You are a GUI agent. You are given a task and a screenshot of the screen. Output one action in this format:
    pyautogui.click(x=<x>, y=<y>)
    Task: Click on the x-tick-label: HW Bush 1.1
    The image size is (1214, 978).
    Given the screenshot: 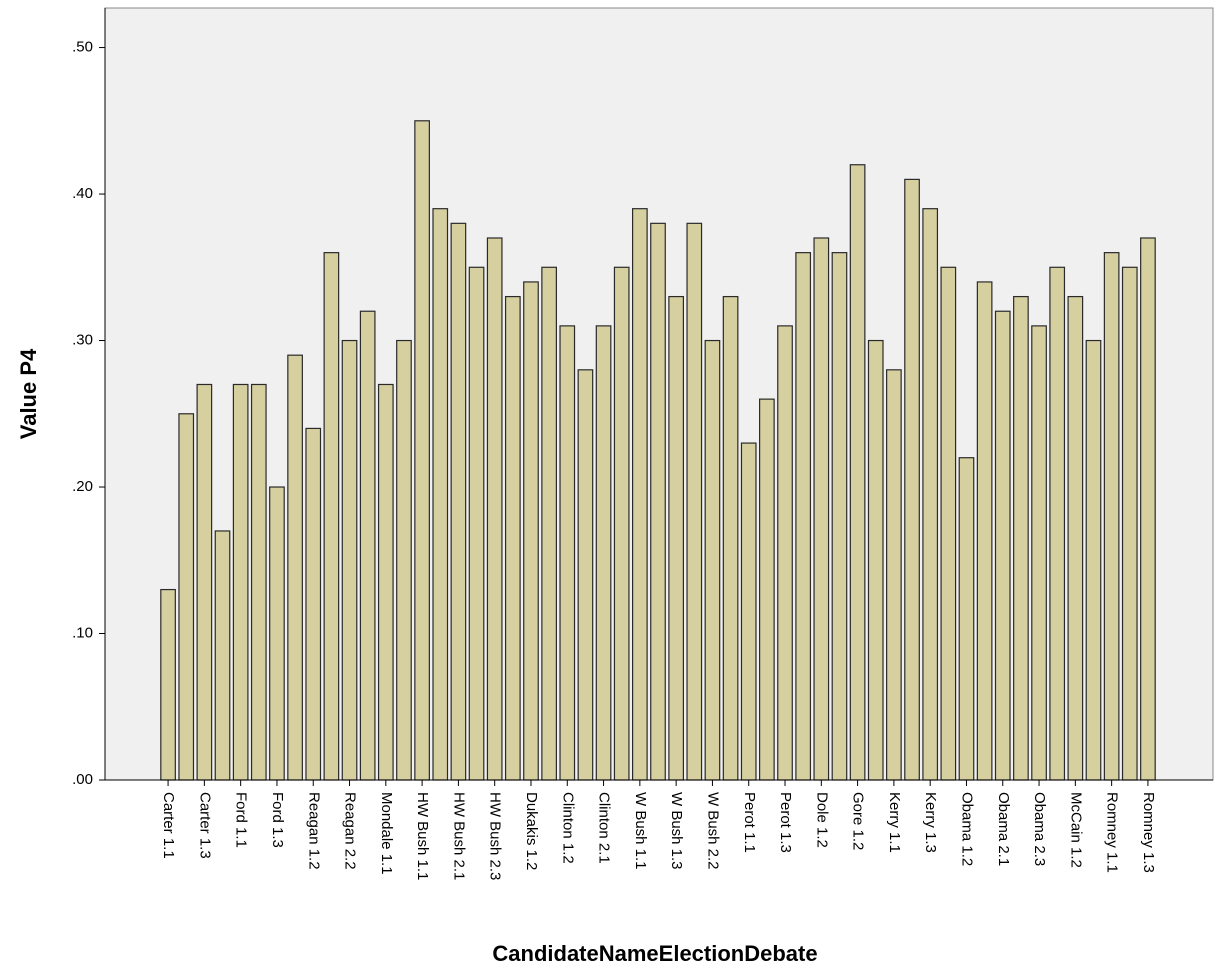 What is the action you would take?
    pyautogui.click(x=422, y=836)
    